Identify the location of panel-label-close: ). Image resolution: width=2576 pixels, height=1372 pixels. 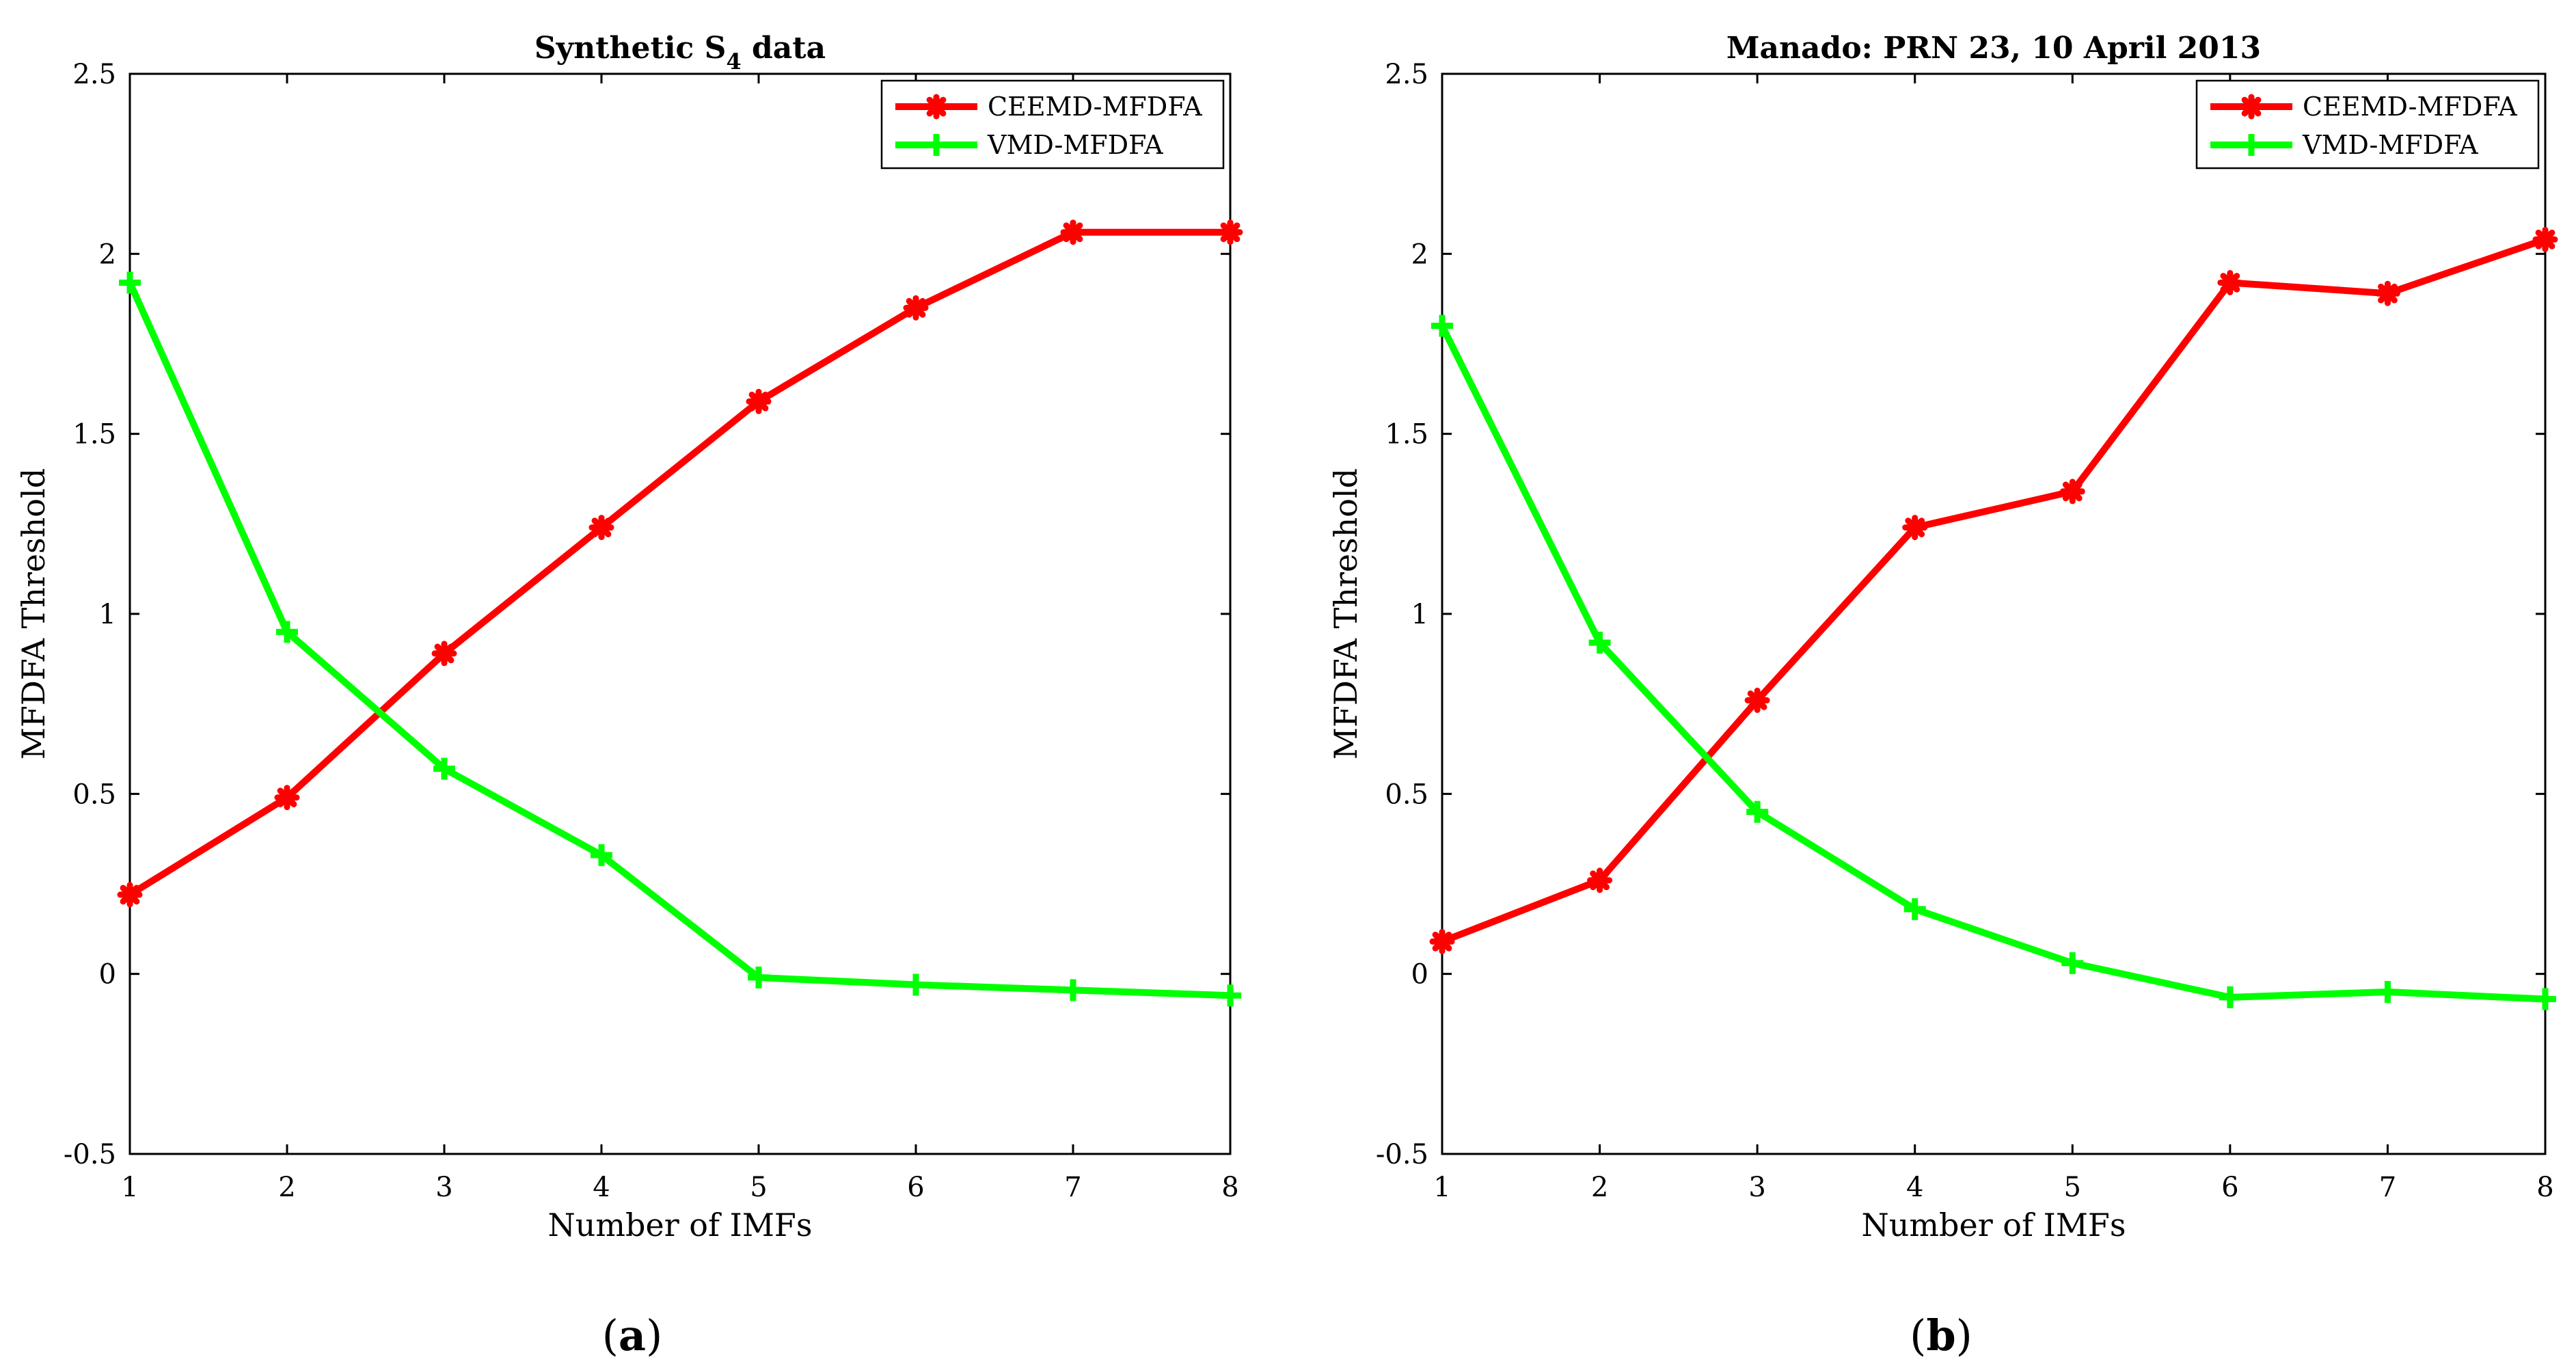
(1964, 1335).